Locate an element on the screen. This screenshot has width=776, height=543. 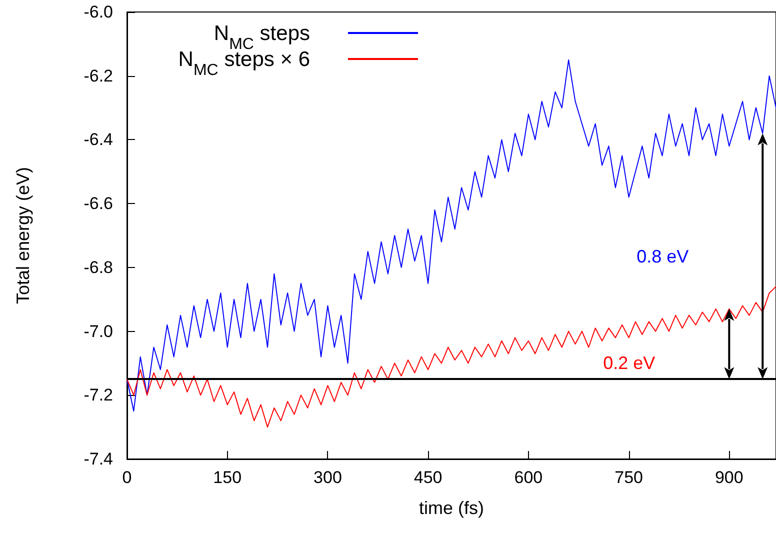
y-tick-label: -7.0 is located at coordinates (98, 331).